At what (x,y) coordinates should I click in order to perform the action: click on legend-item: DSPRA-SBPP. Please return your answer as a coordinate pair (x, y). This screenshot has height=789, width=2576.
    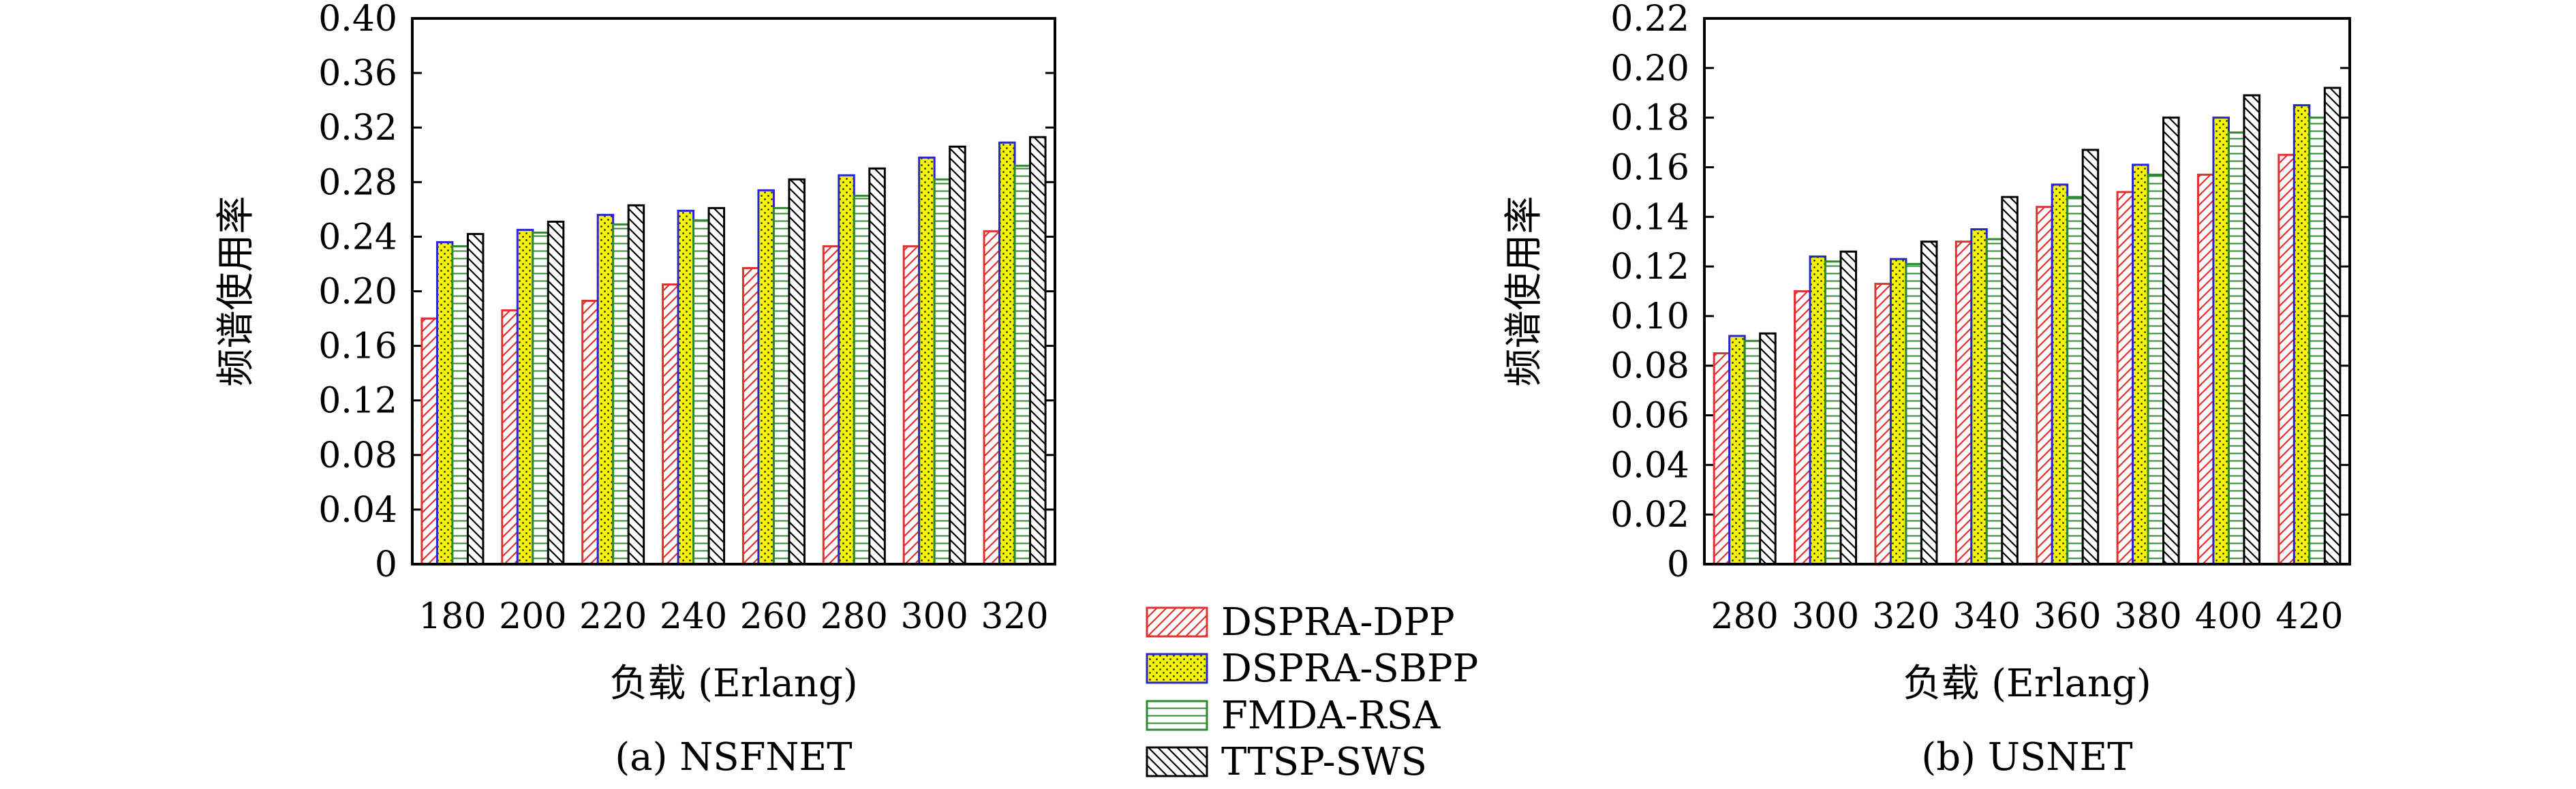
    Looking at the image, I should click on (1312, 669).